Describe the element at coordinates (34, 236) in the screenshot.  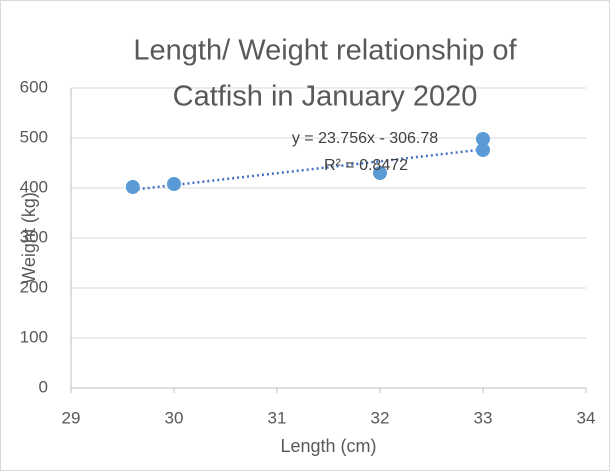
I see `y-tick-label: 300` at that location.